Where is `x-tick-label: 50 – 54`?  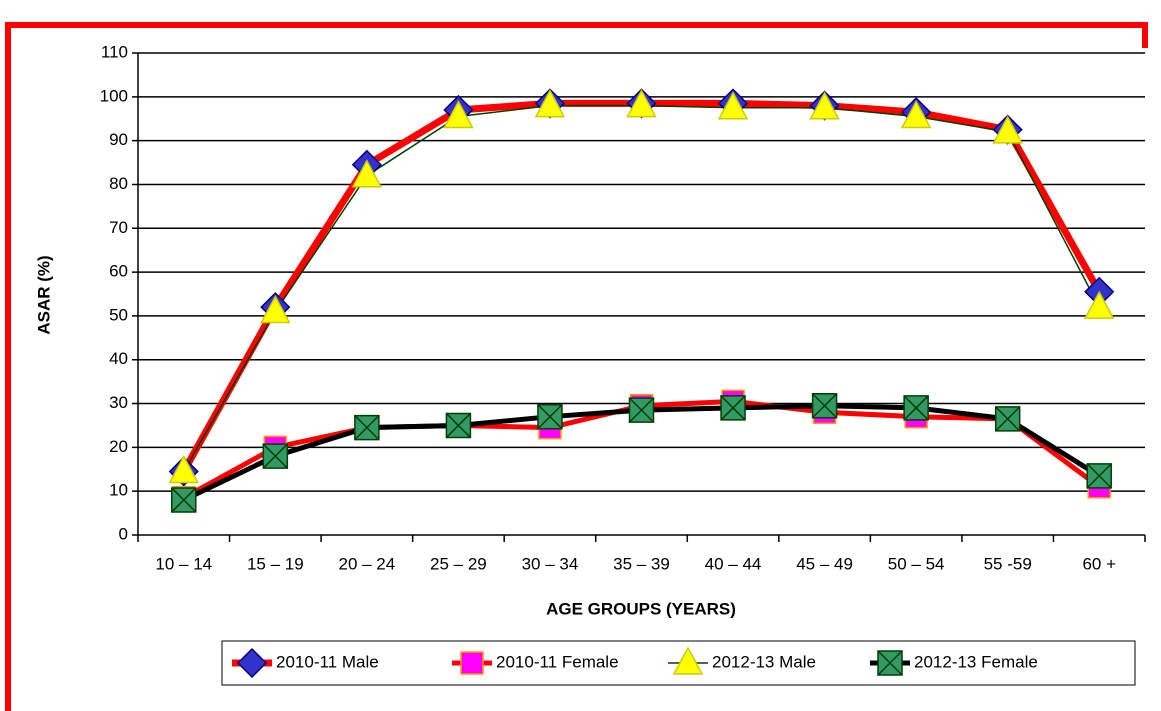 x-tick-label: 50 – 54 is located at coordinates (916, 563).